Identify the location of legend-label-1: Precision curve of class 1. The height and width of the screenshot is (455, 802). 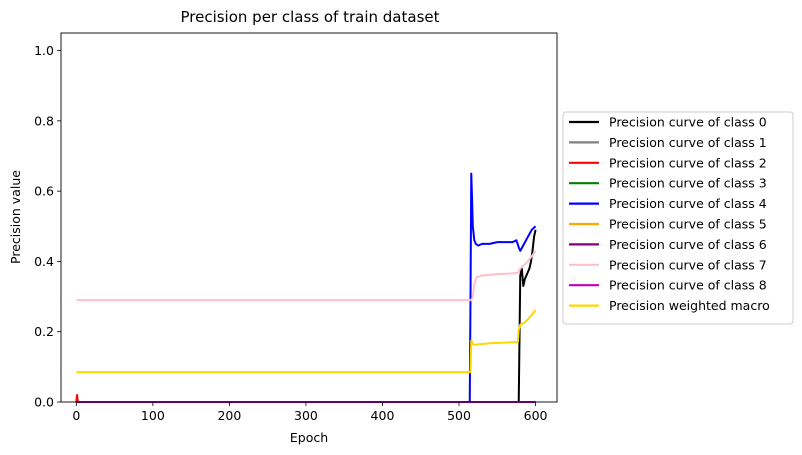
(688, 142).